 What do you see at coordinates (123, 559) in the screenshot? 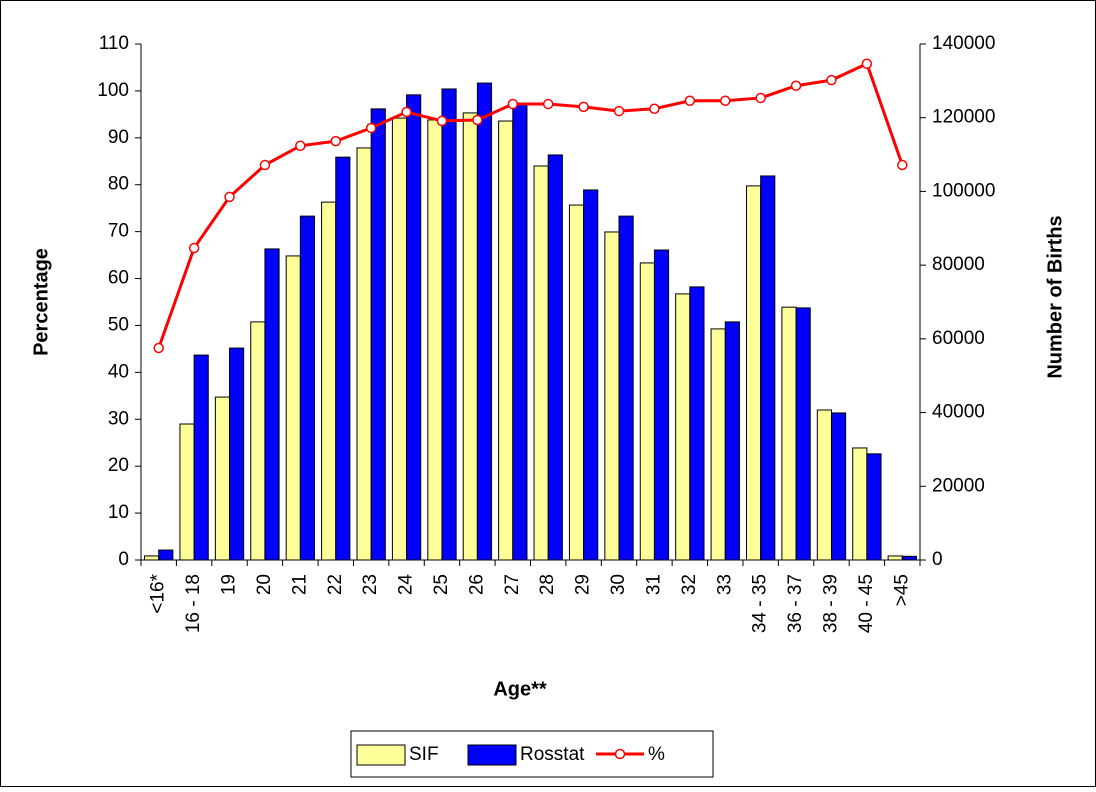
I see `y-tick-label: 0` at bounding box center [123, 559].